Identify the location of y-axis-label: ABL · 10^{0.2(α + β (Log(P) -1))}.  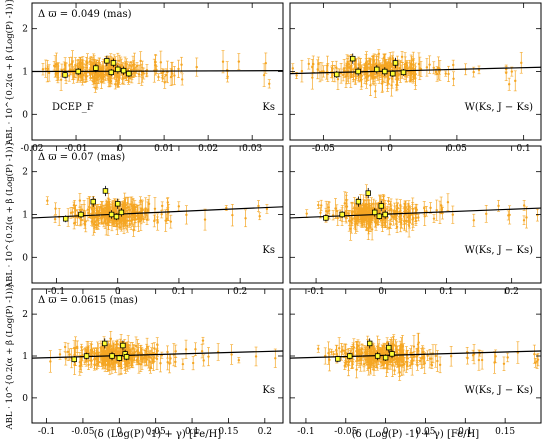
(9, 215).